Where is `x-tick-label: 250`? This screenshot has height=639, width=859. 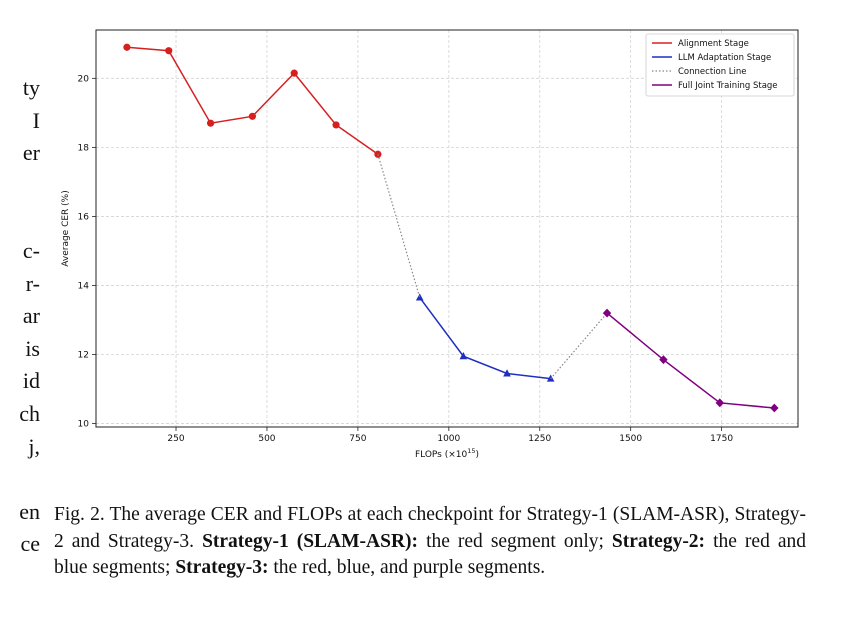 x-tick-label: 250 is located at coordinates (175, 439).